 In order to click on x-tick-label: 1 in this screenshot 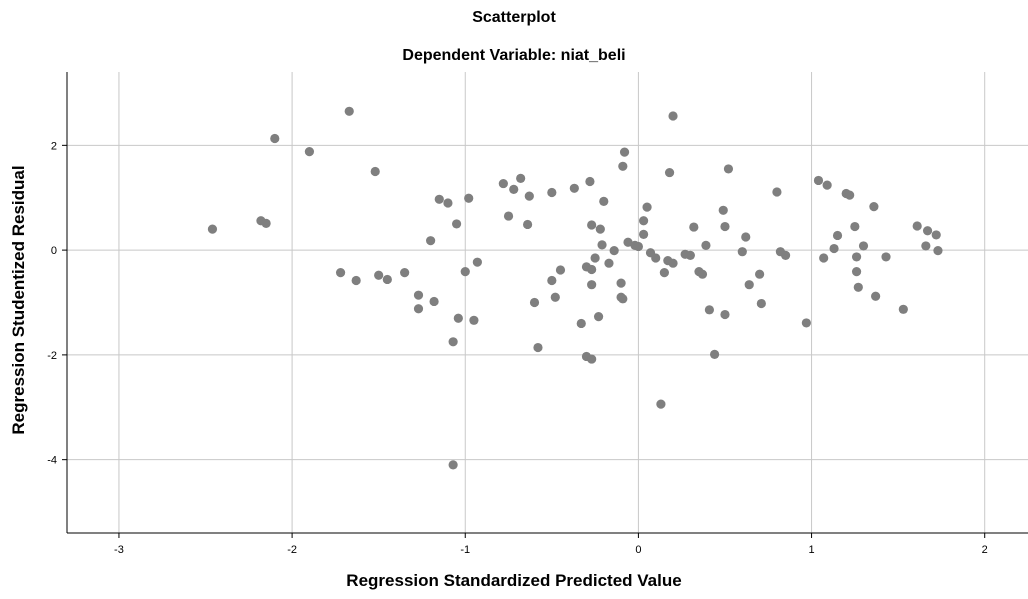, I will do `click(811, 550)`.